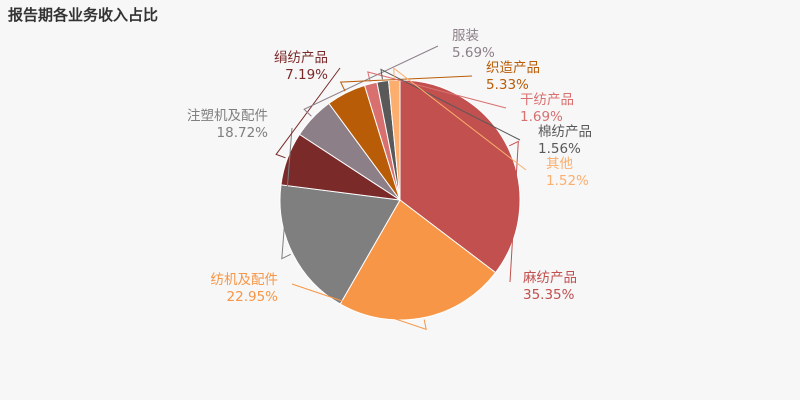 This screenshot has width=800, height=400. What do you see at coordinates (227, 116) in the screenshot?
I see `slice-name-label: 注塑机及配件` at bounding box center [227, 116].